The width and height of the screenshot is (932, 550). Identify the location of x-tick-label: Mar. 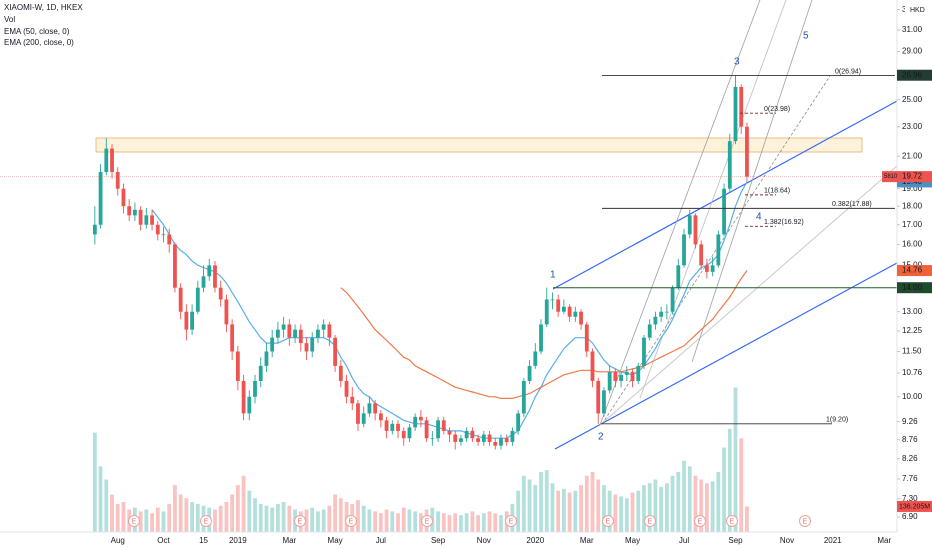
(289, 540).